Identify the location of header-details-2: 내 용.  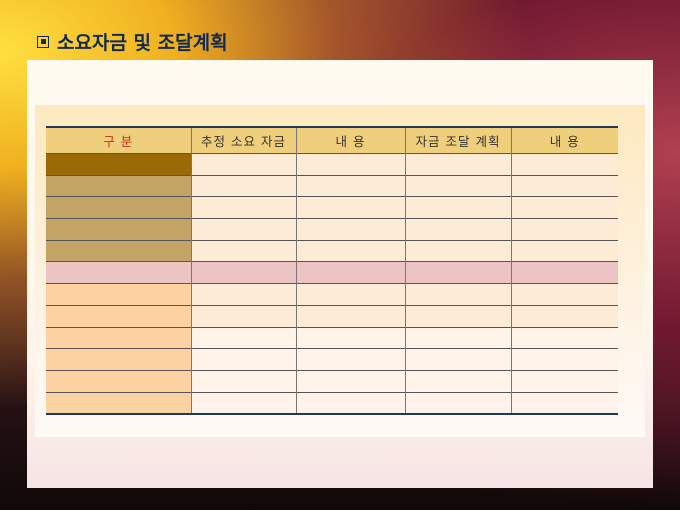
(564, 140).